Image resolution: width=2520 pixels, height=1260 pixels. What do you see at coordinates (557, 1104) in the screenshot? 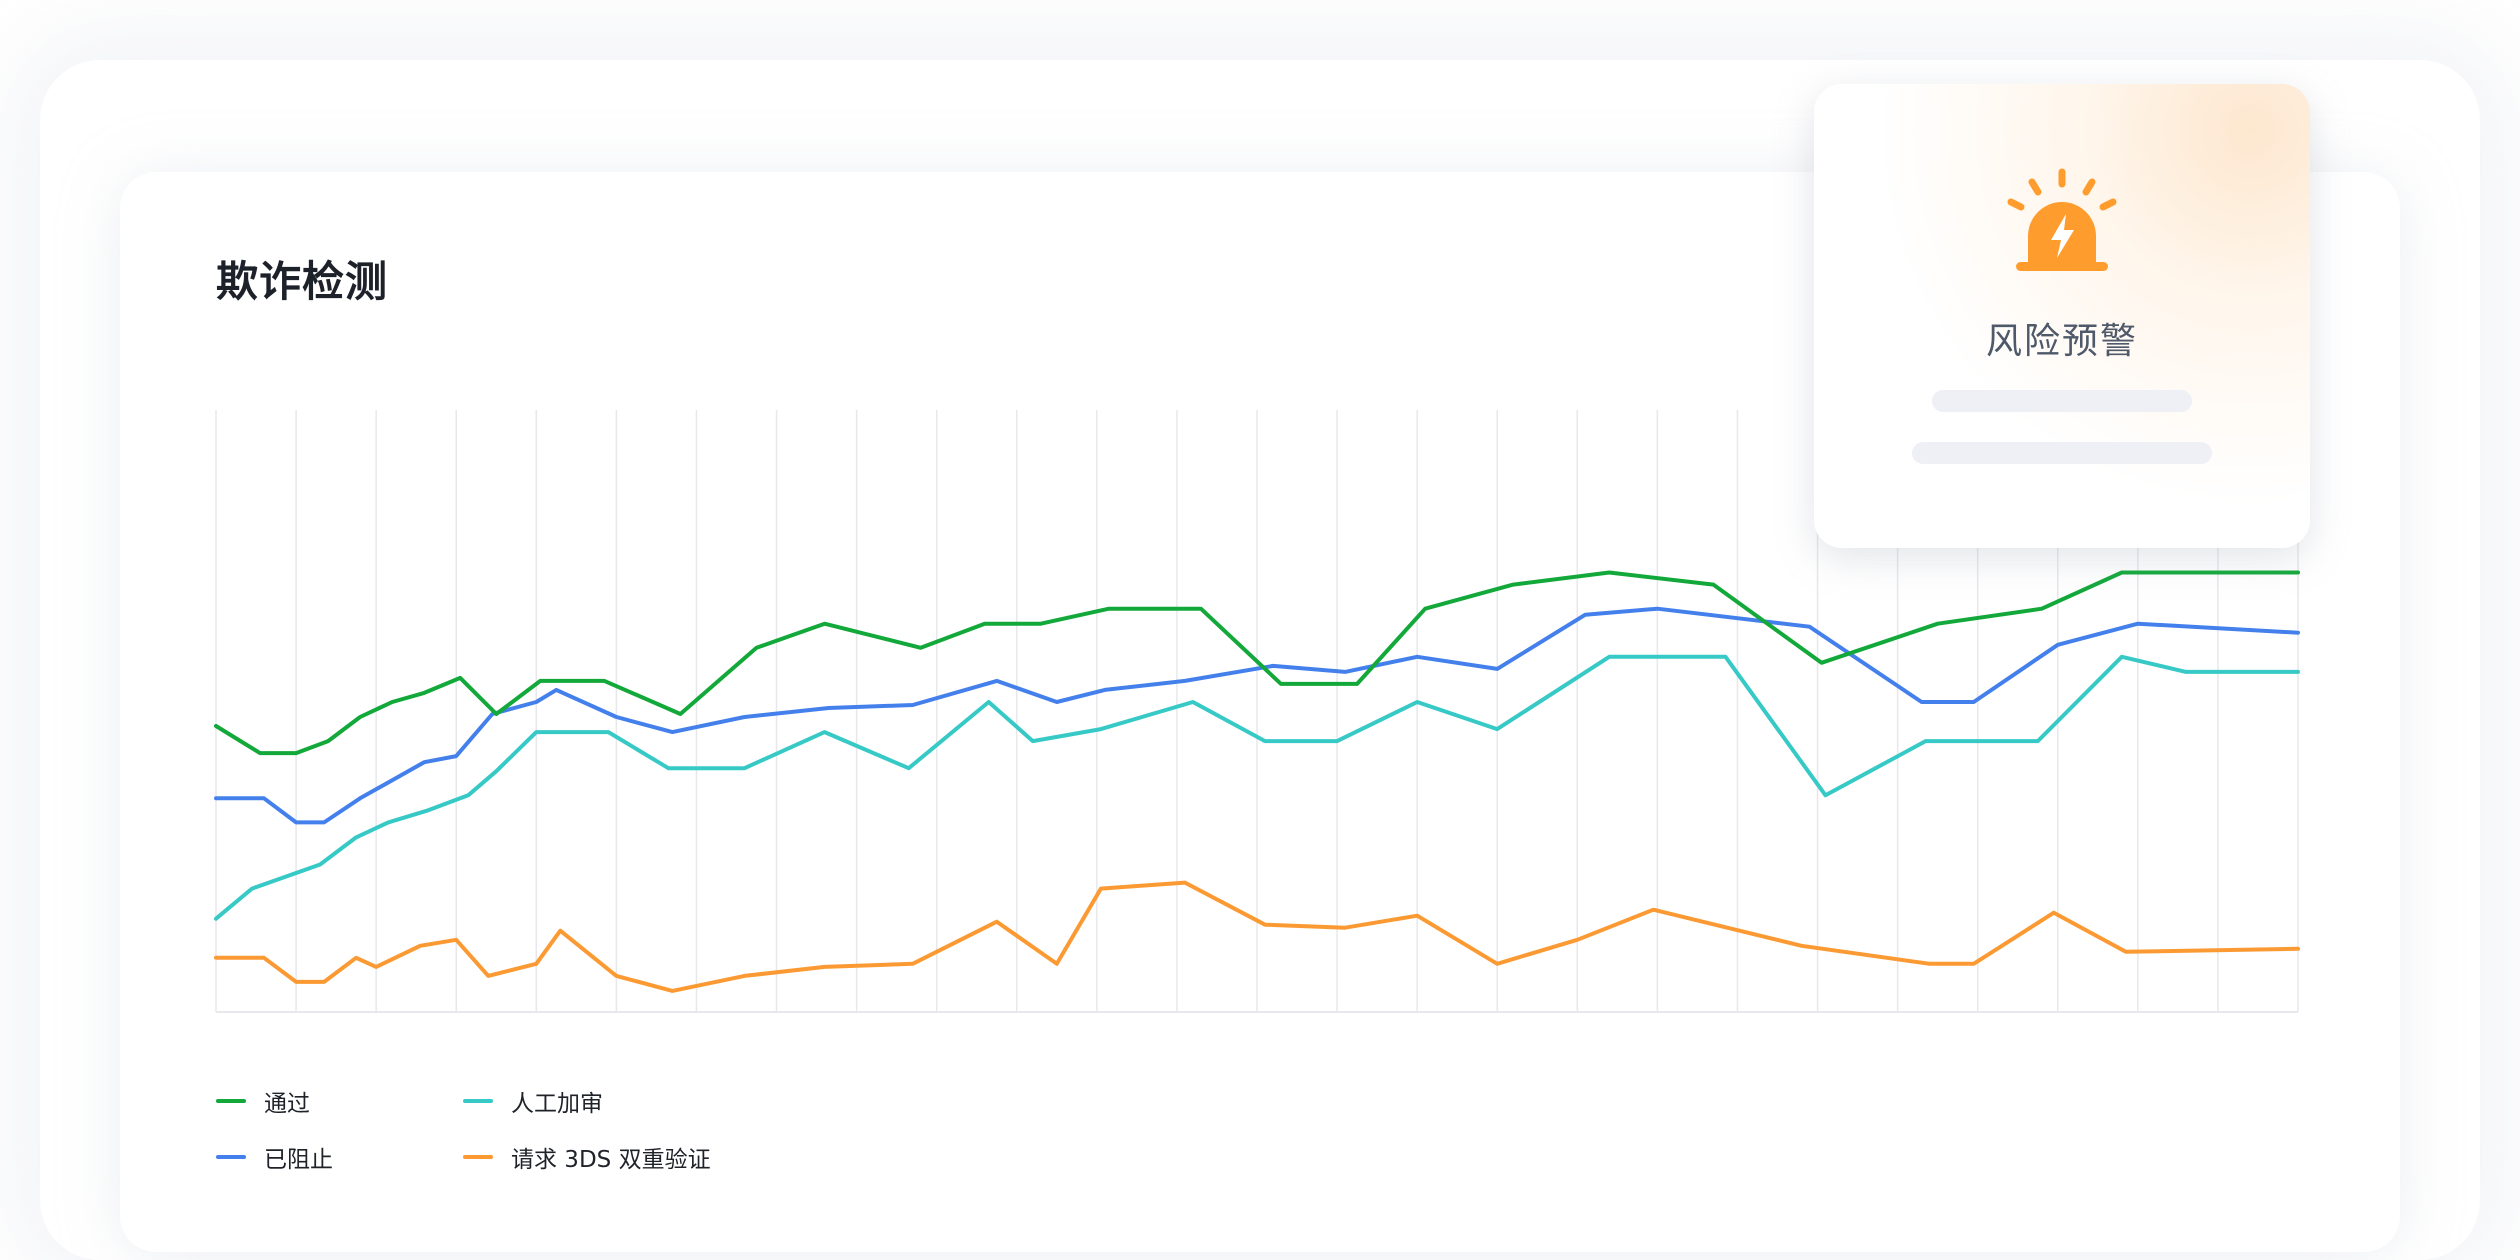
I see `legend-label: 人工加审` at bounding box center [557, 1104].